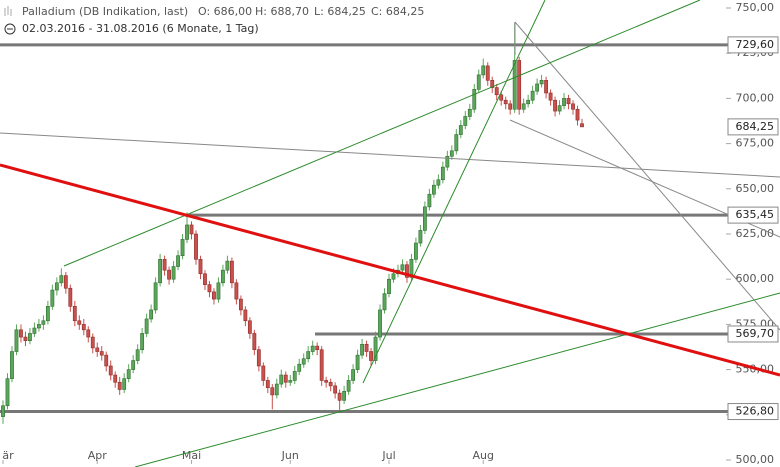 This screenshot has width=780, height=467. Describe the element at coordinates (10, 29) in the screenshot. I see `collapse-icon` at that location.